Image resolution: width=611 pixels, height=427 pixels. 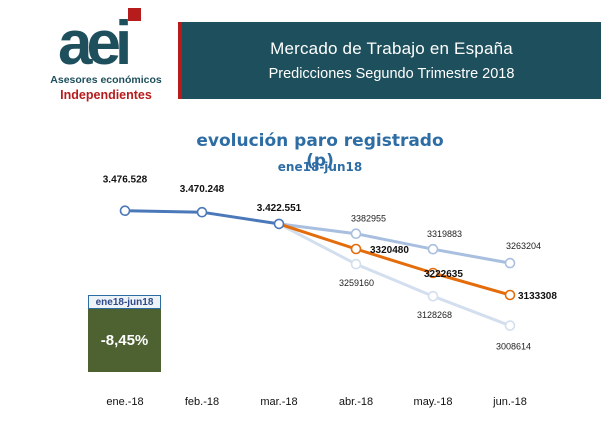 I want to click on variation-label: ene18-jun18, so click(x=124, y=302).